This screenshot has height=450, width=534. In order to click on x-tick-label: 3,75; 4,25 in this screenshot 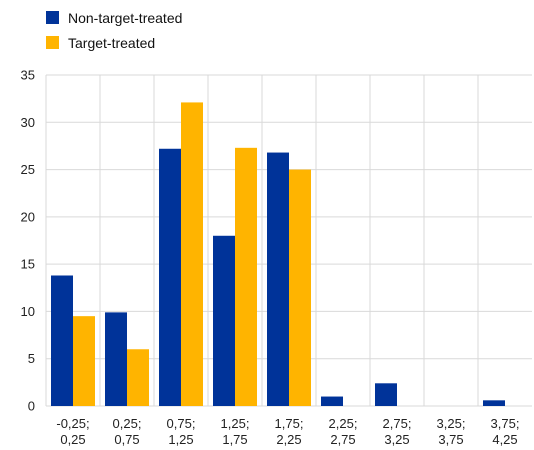, I will do `click(505, 431)`.